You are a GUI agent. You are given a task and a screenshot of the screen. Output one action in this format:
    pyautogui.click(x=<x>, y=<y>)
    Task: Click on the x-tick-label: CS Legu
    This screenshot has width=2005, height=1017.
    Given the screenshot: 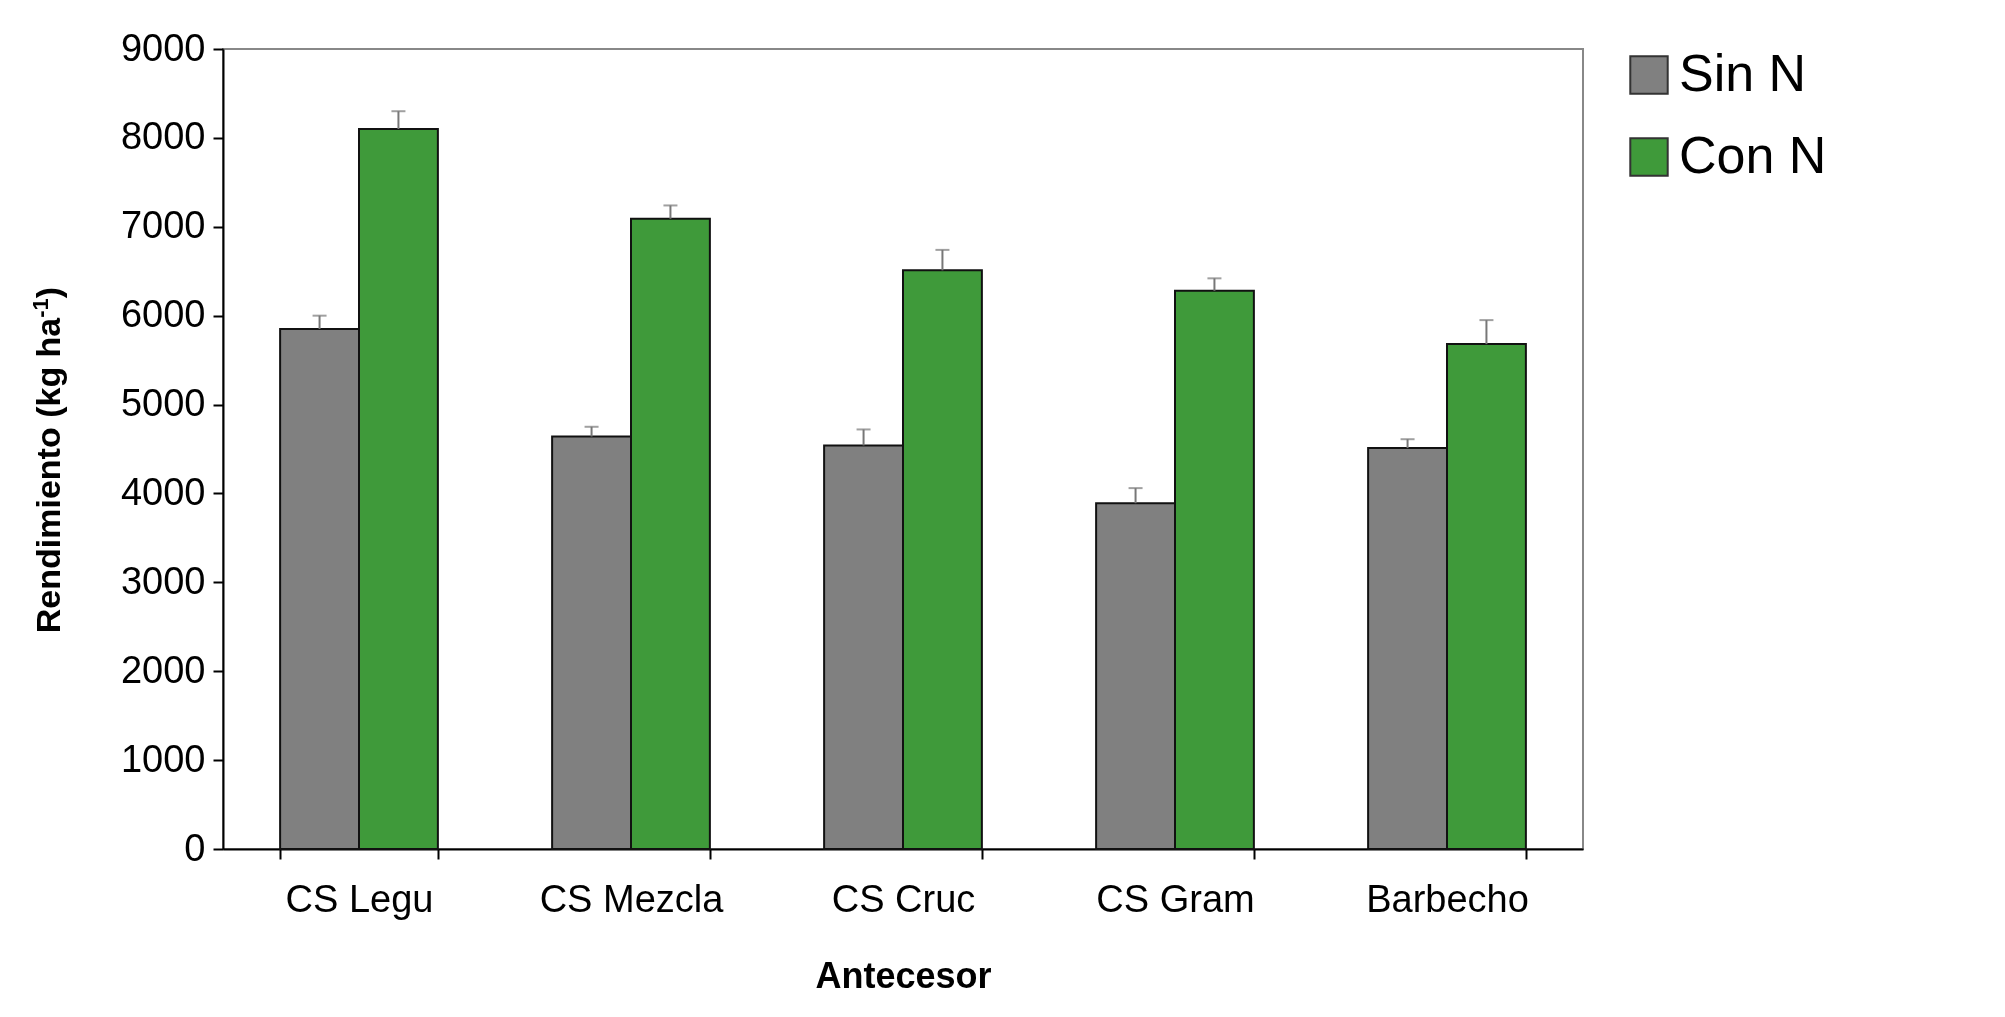 What is the action you would take?
    pyautogui.click(x=359, y=898)
    